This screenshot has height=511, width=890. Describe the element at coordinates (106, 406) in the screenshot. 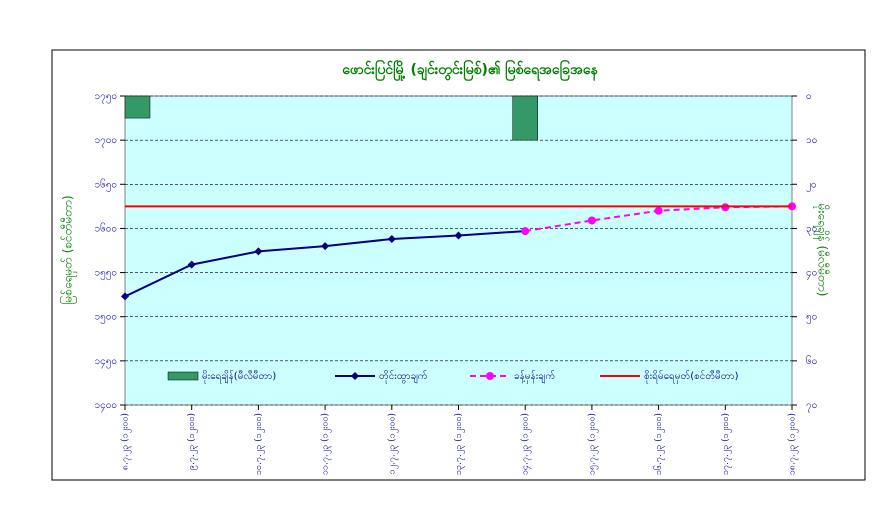

I see `y-tick-label: ၁၄၀၀` at that location.